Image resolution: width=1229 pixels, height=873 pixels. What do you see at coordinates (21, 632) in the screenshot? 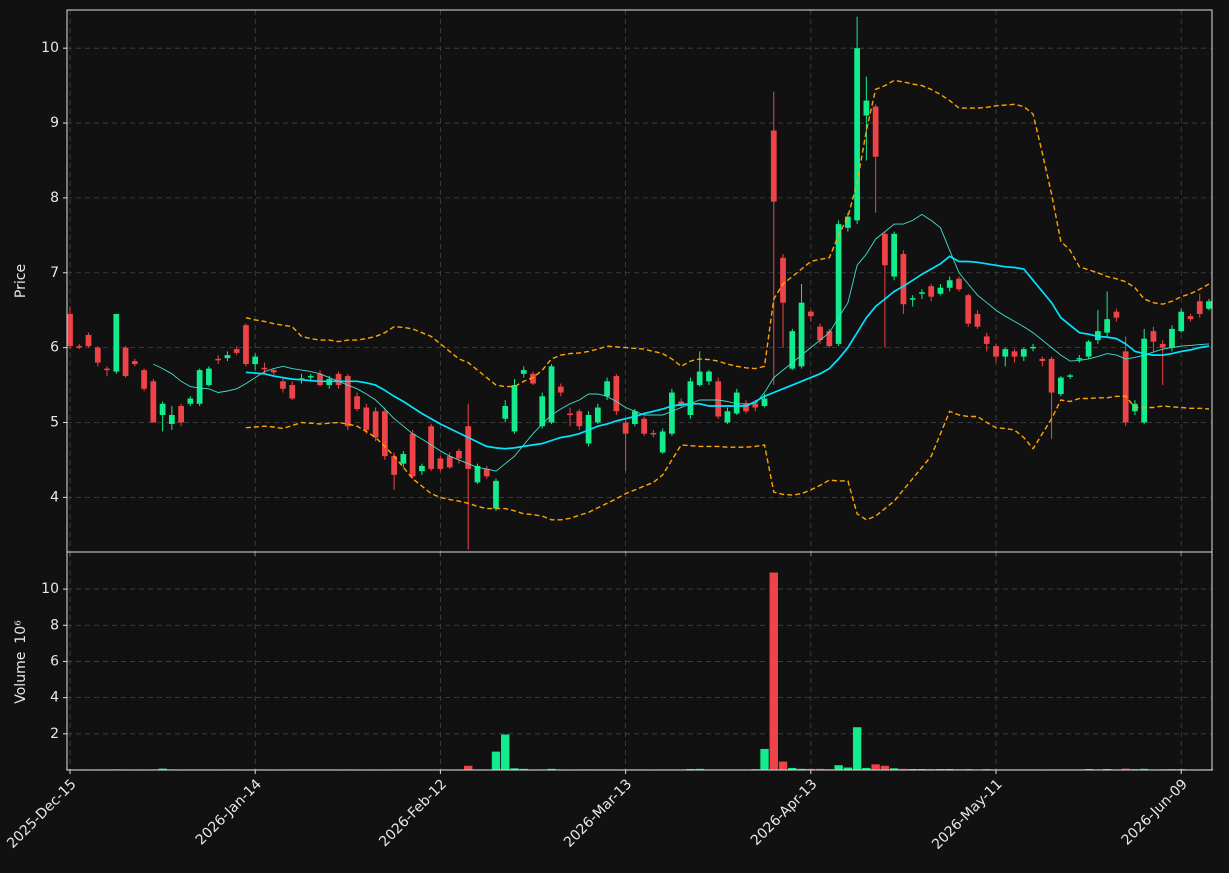
I see `volume-scale: 10⁶` at bounding box center [21, 632].